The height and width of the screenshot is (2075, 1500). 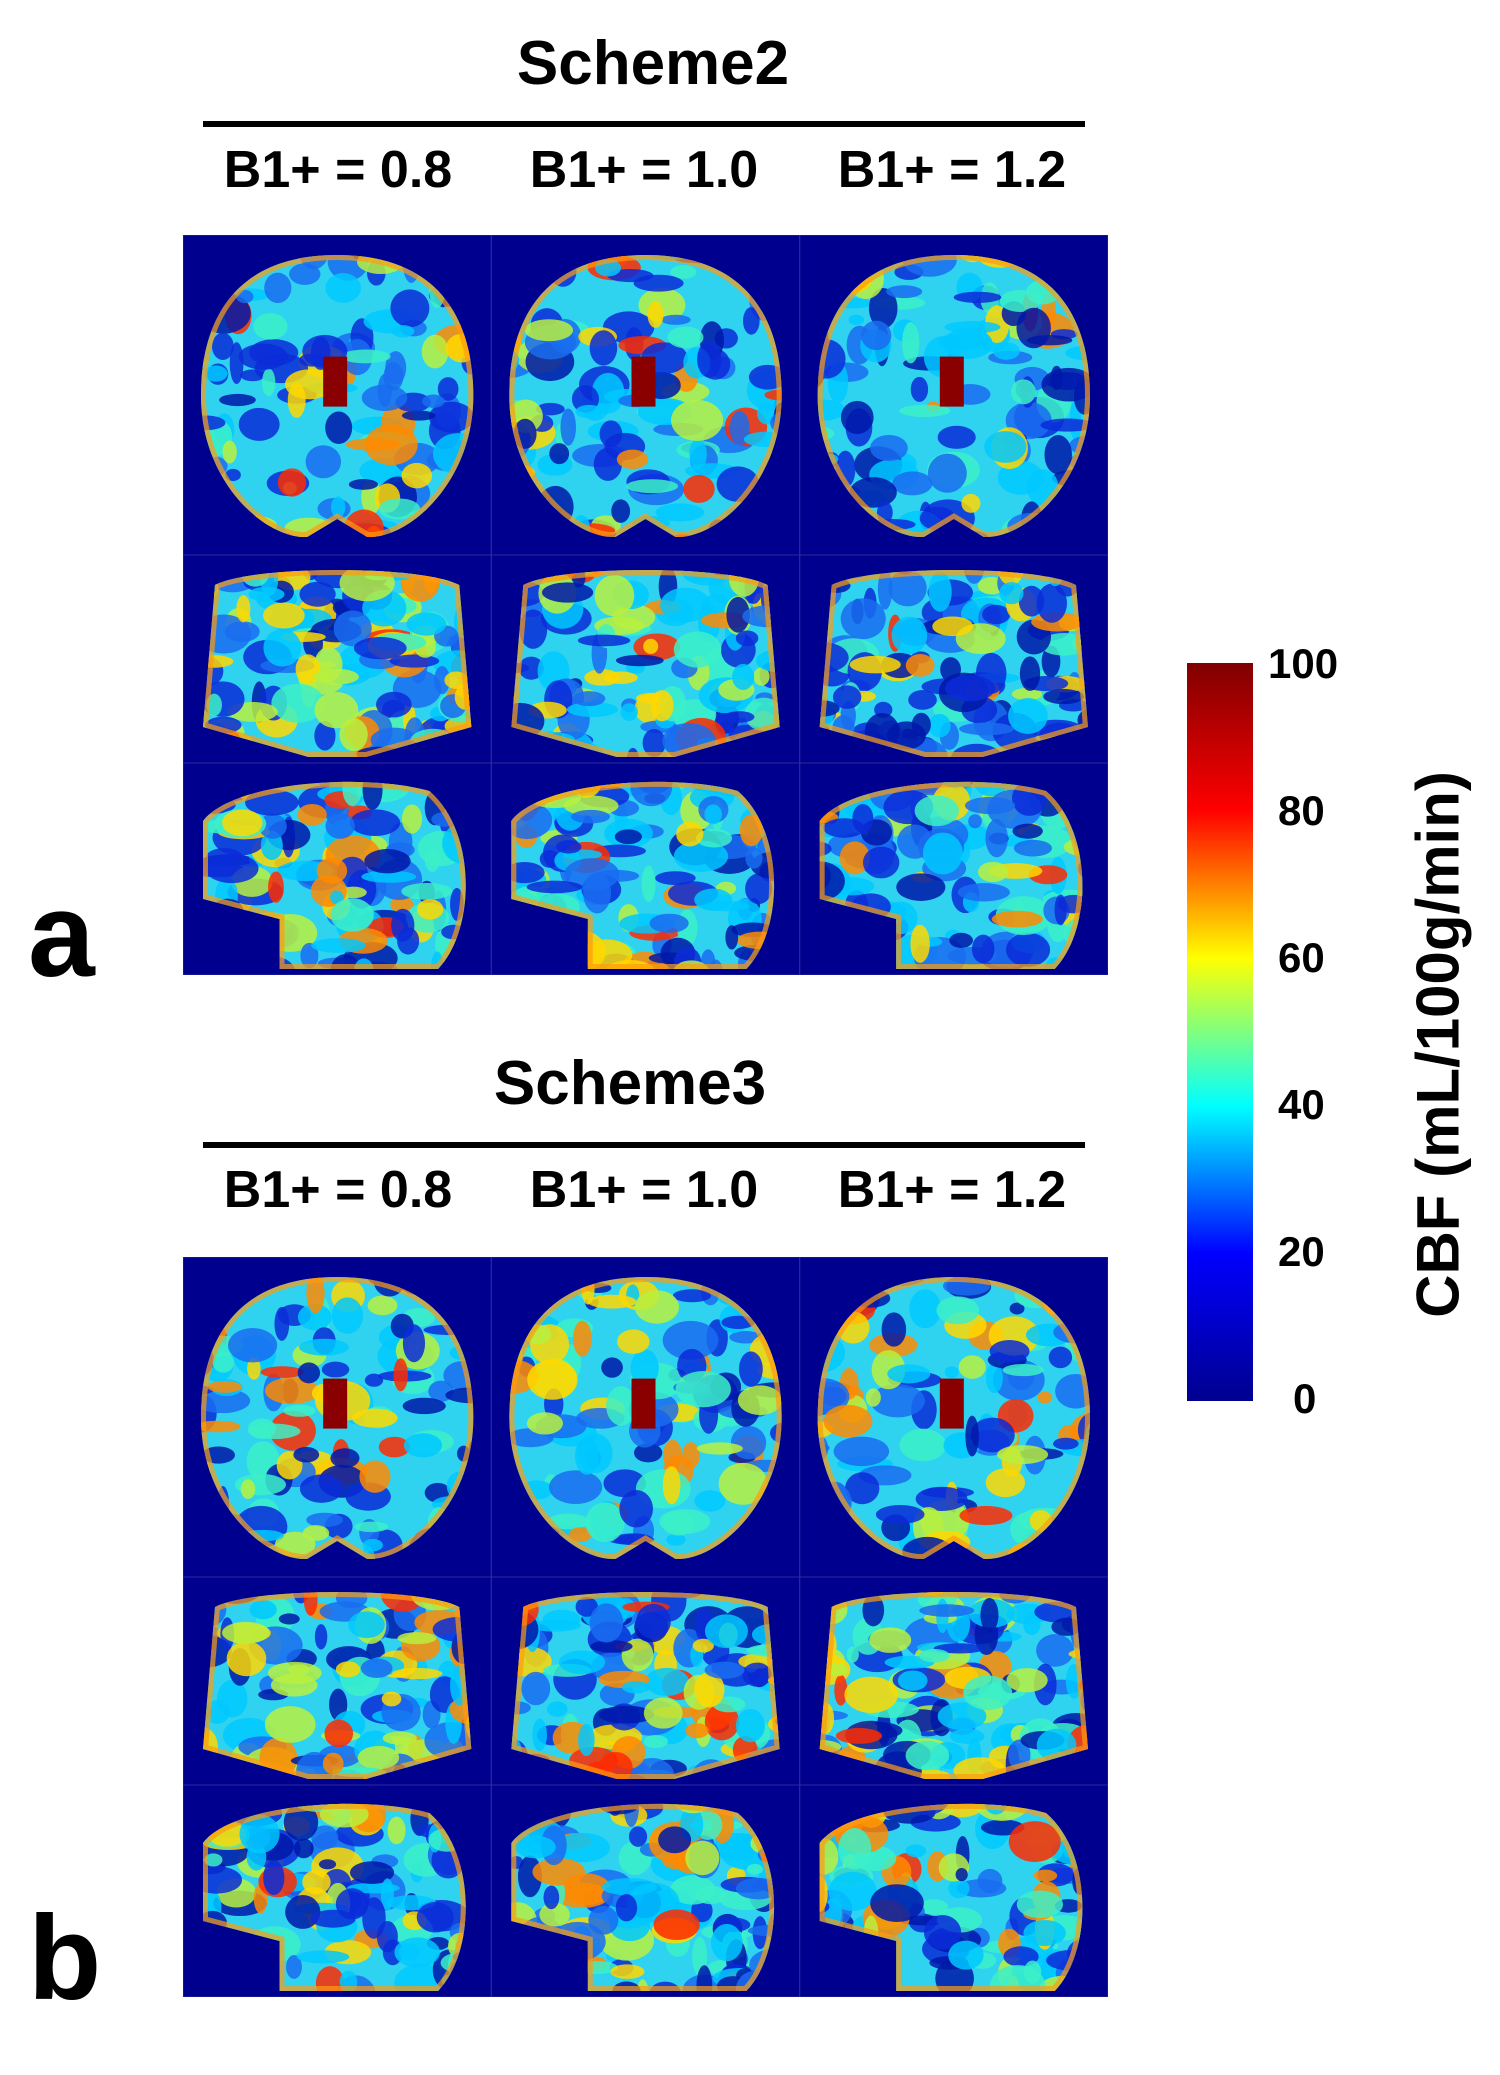 I want to click on panel-b-header-rule, so click(x=644, y=1145).